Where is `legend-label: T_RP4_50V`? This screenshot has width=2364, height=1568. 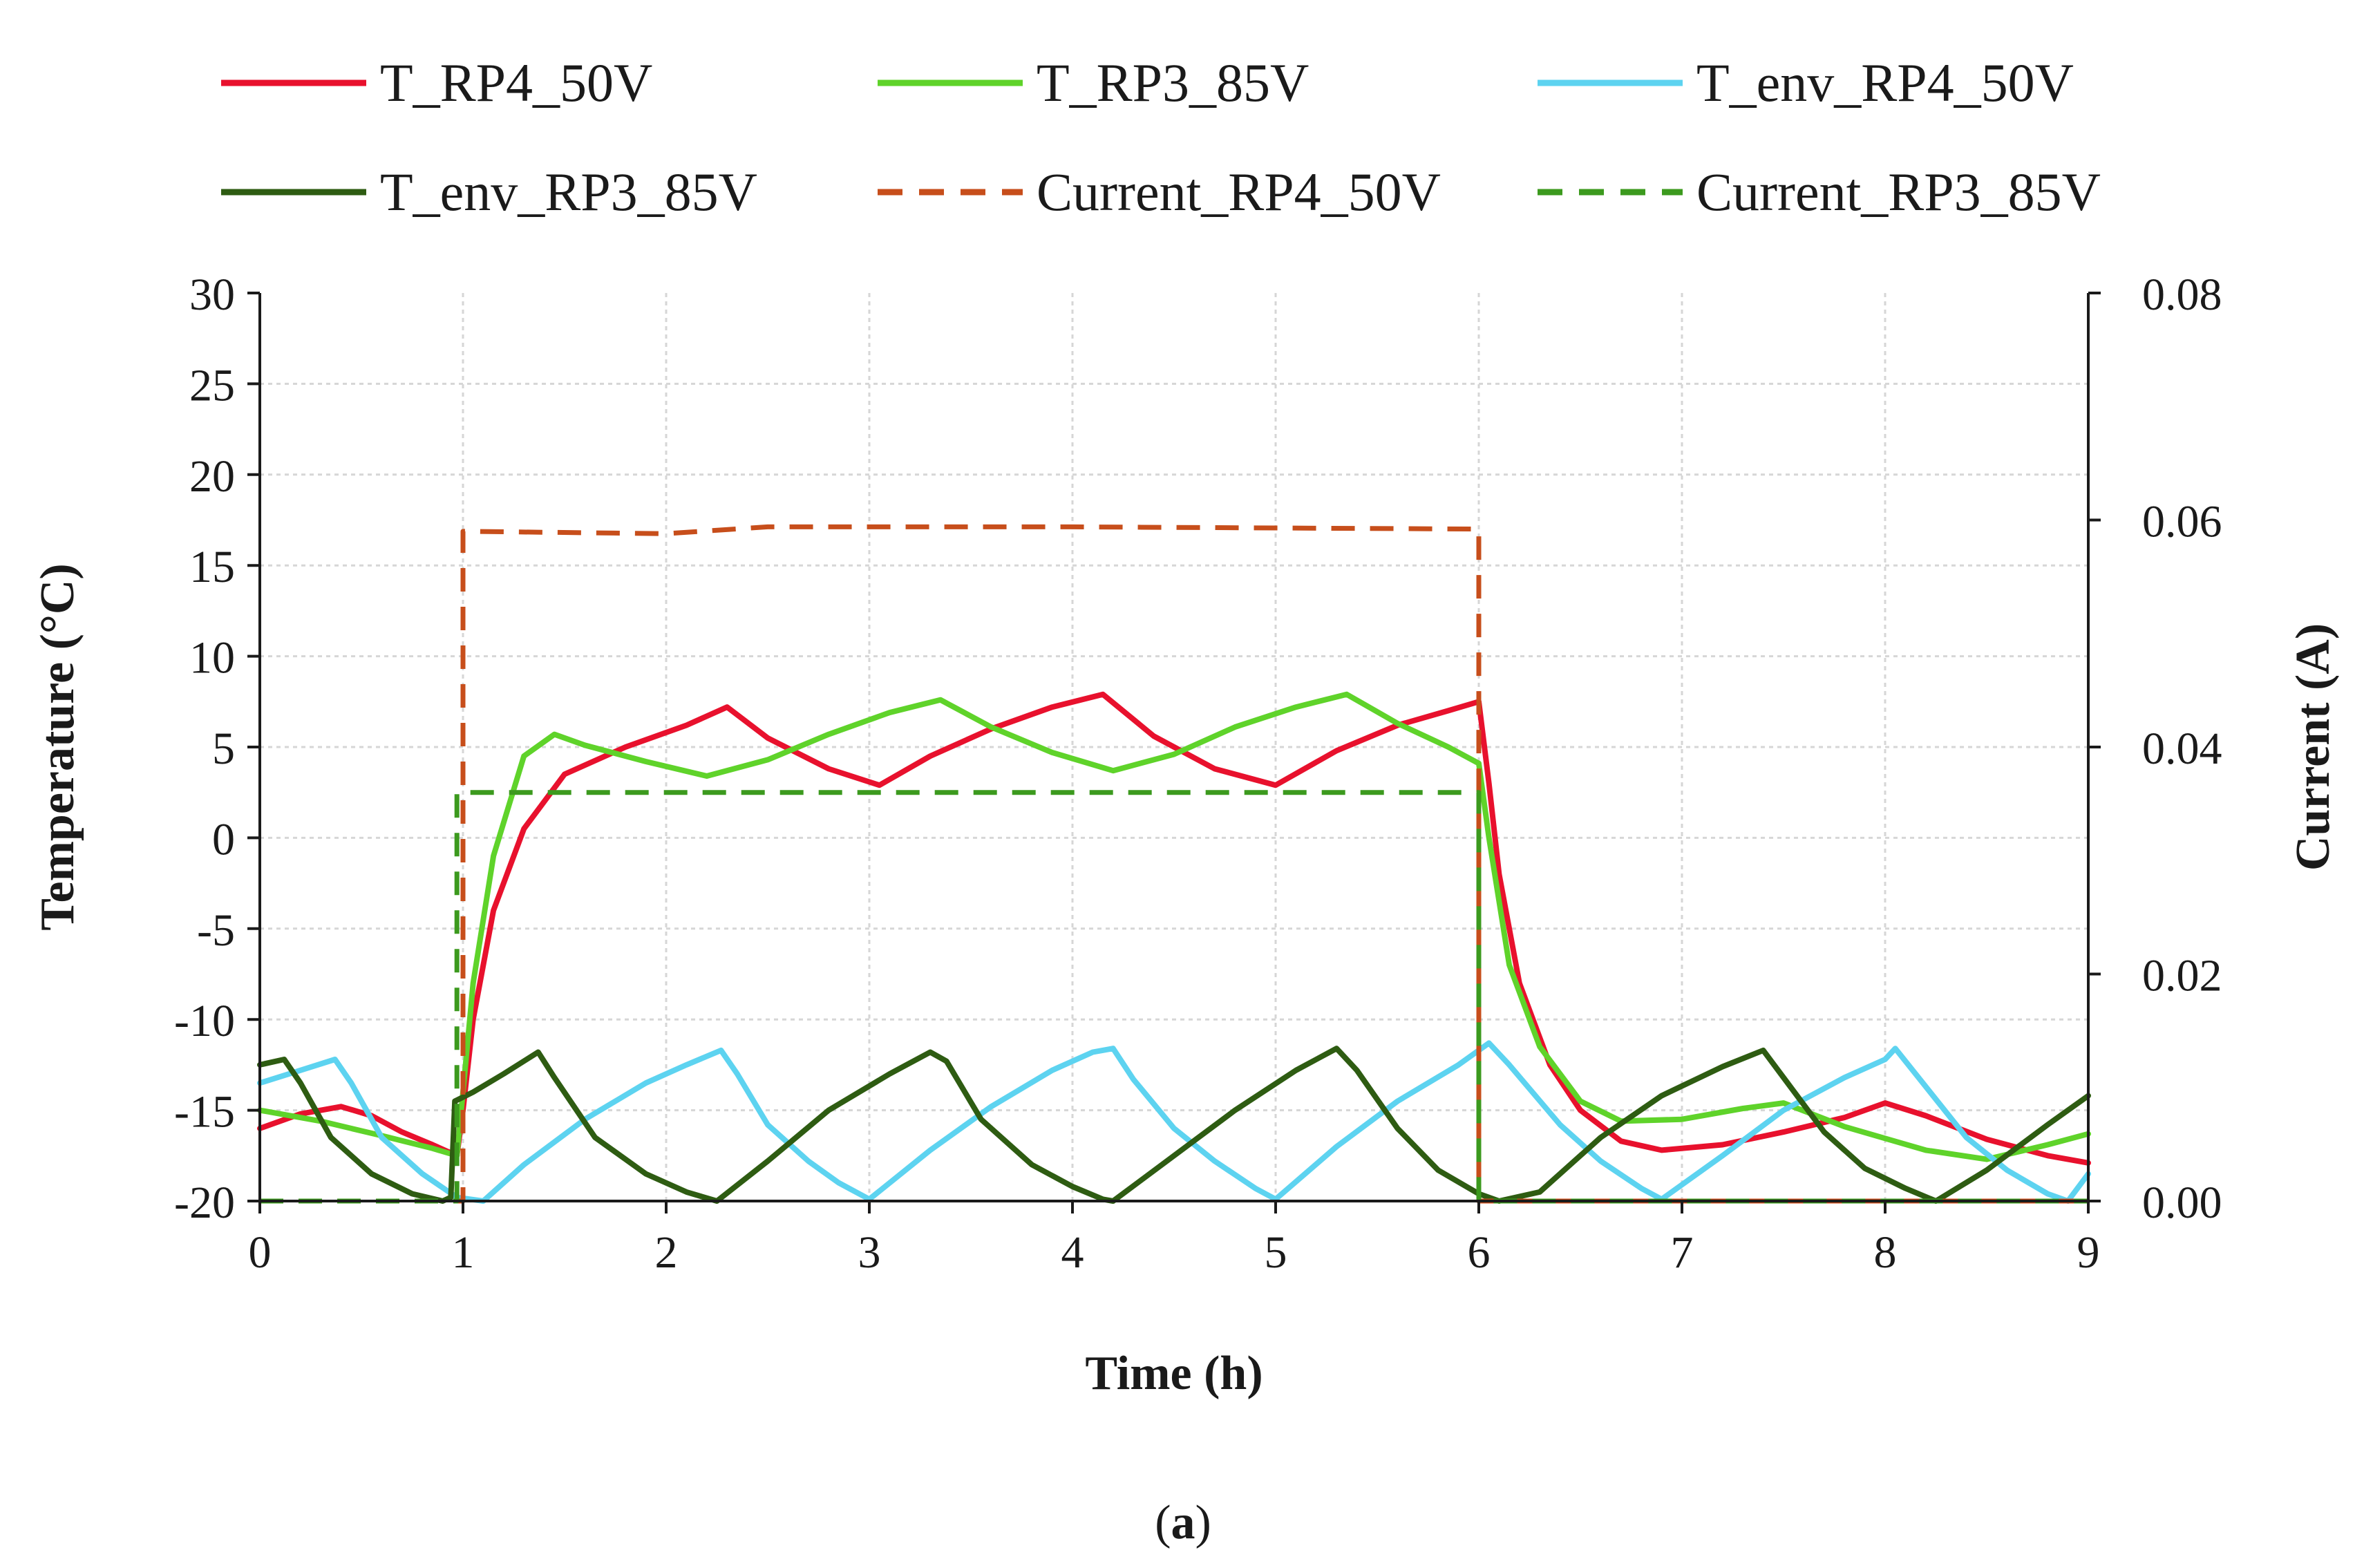 legend-label: T_RP4_50V is located at coordinates (516, 83).